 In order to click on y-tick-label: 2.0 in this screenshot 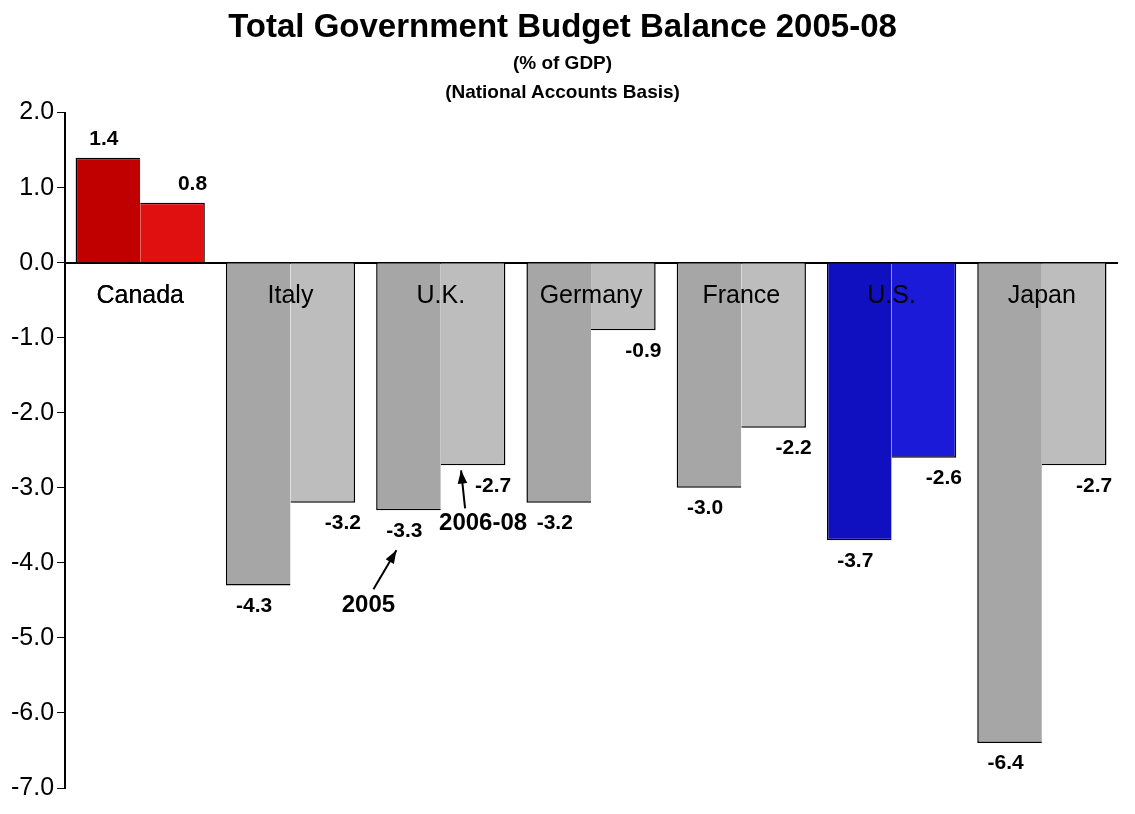, I will do `click(37, 110)`.